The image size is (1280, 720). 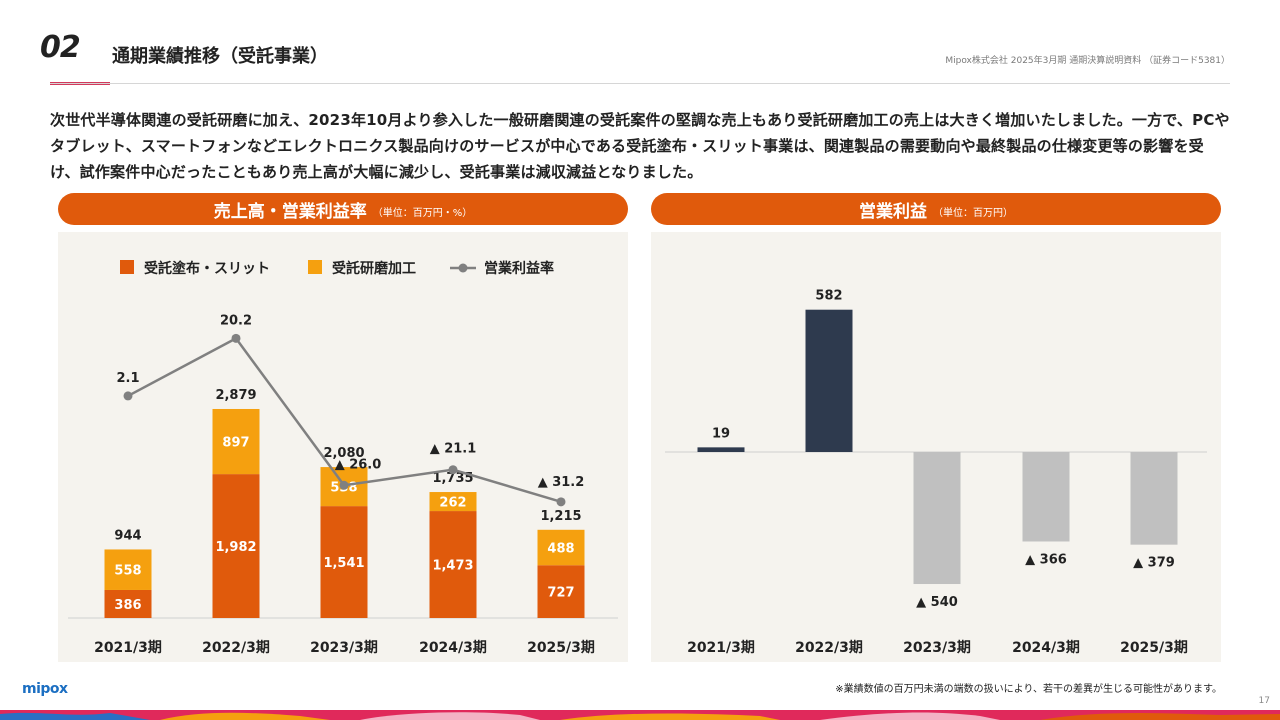 What do you see at coordinates (721, 433) in the screenshot?
I see `profit-label: 19` at bounding box center [721, 433].